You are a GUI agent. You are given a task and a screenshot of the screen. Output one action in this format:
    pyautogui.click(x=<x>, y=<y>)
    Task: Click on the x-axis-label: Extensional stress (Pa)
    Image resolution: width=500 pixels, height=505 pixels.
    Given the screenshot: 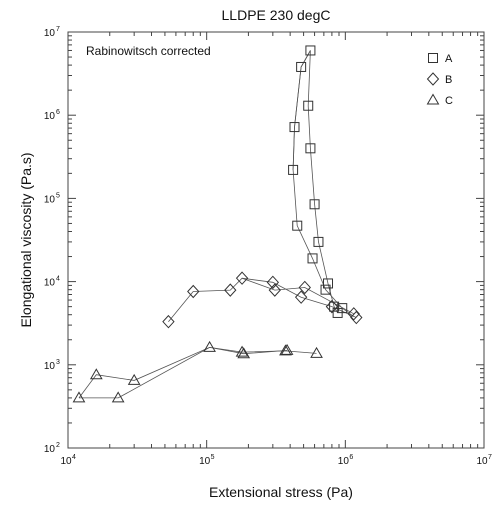 What is the action you would take?
    pyautogui.click(x=281, y=492)
    